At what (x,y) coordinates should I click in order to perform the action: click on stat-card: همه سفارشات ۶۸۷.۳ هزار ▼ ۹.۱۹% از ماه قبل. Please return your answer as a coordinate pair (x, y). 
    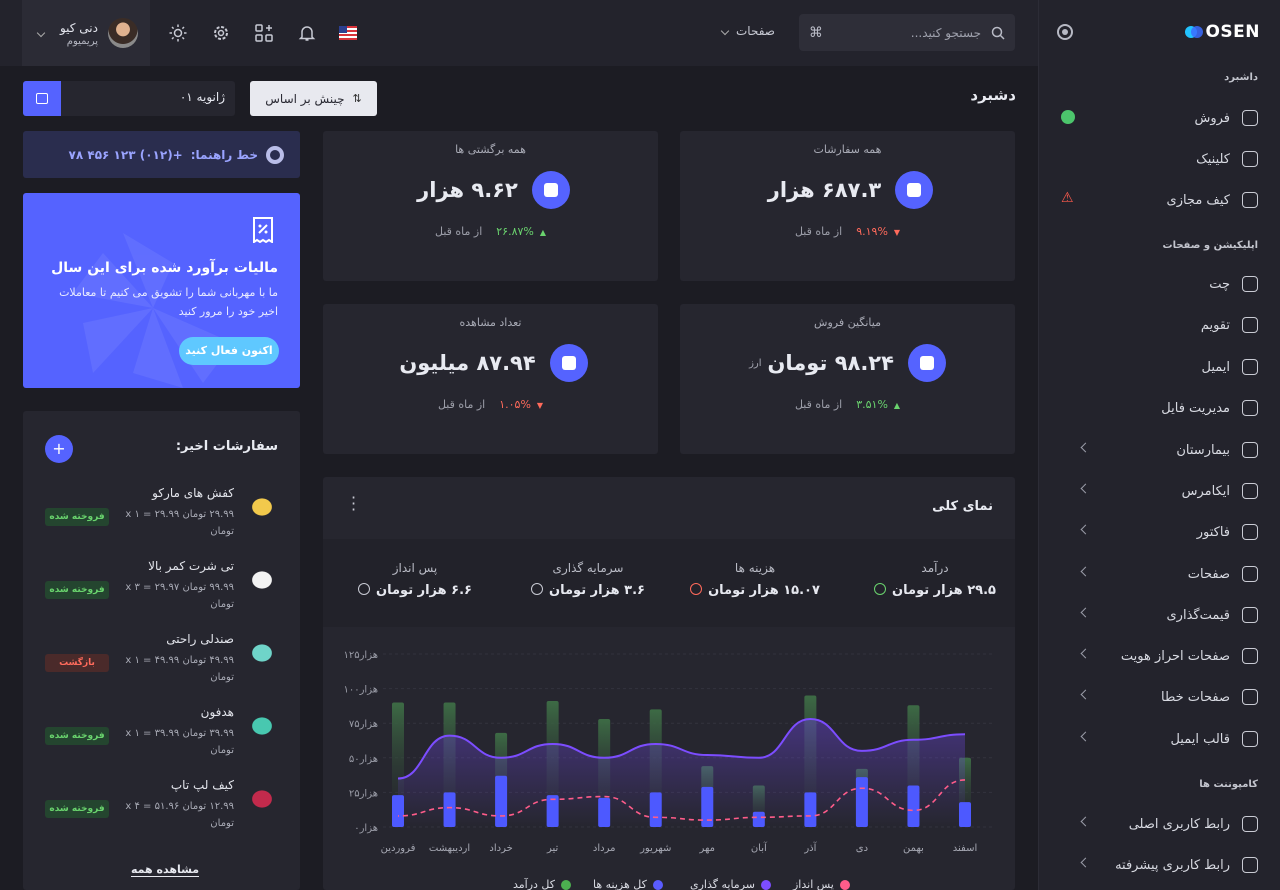
    Looking at the image, I should click on (847, 206).